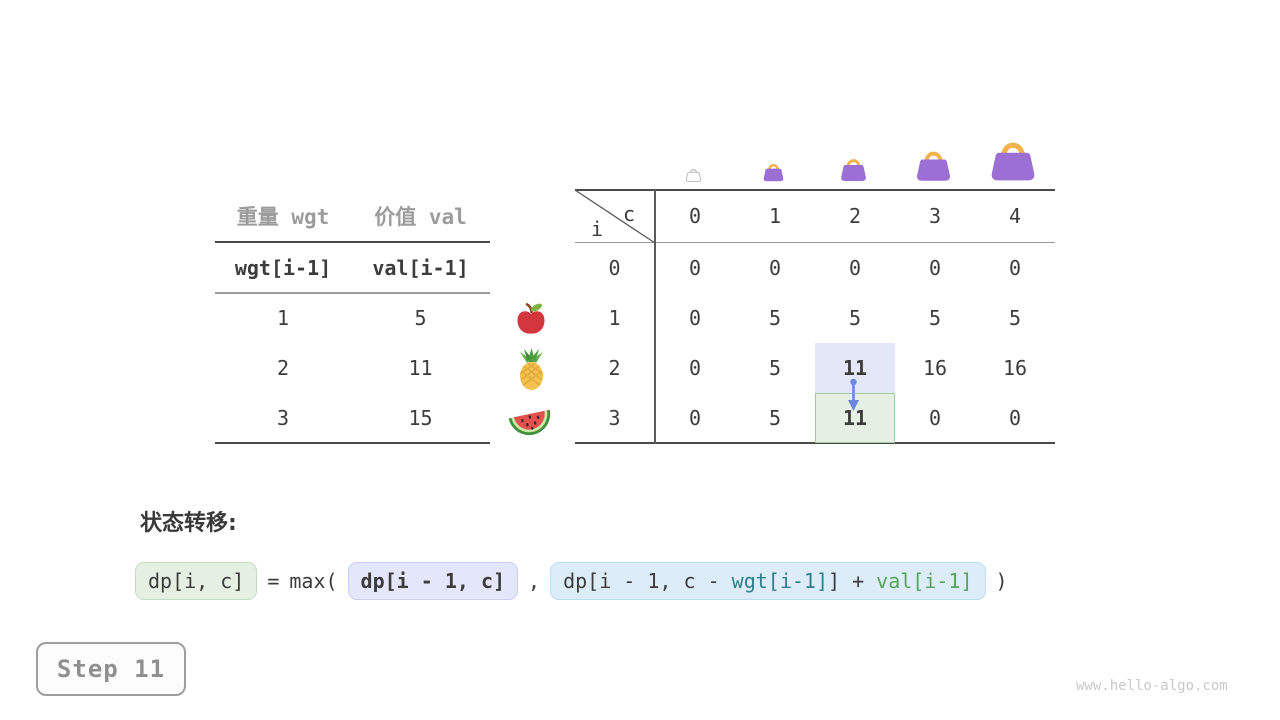 This screenshot has height=720, width=1280. What do you see at coordinates (283, 217) in the screenshot?
I see `item-table-header-weight: 重量 wgt` at bounding box center [283, 217].